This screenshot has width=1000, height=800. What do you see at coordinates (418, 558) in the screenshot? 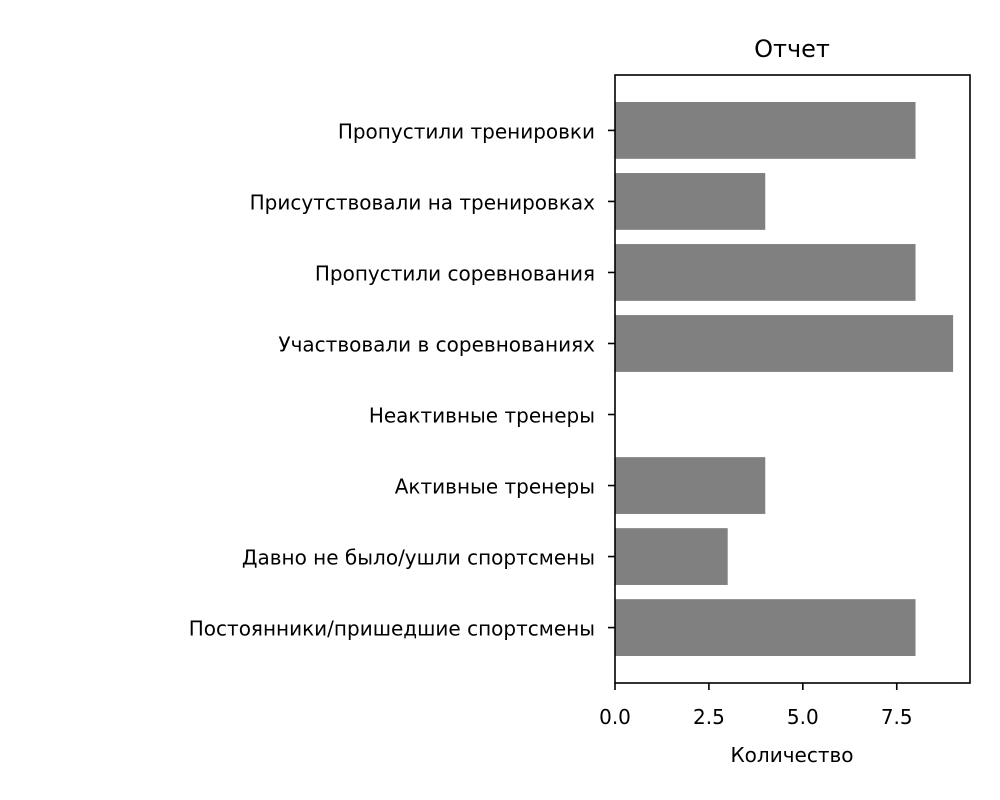
I see `y-tick-label: Давно не было/ушли спортсмены` at bounding box center [418, 558].